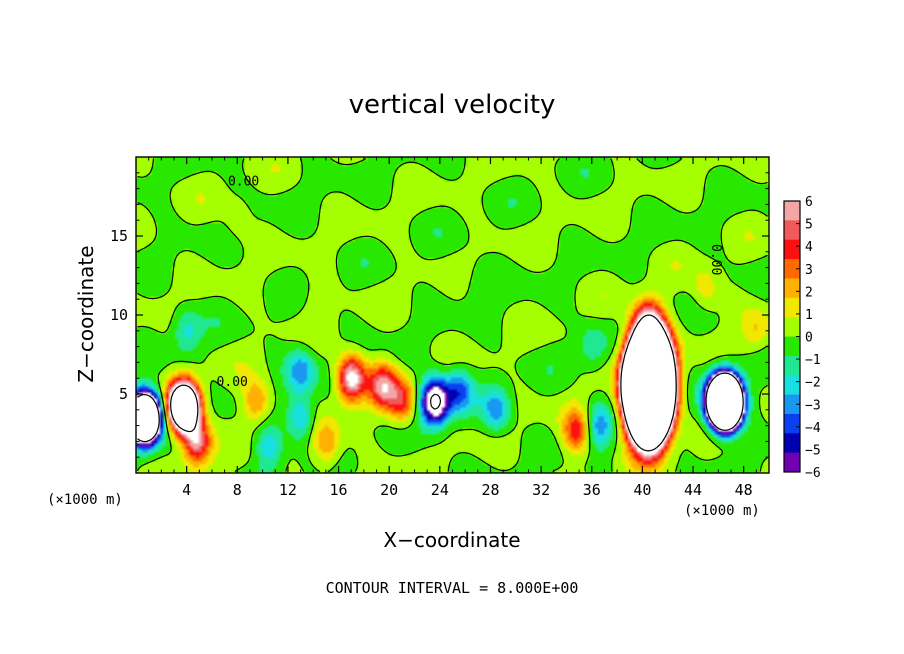 This screenshot has width=904, height=654. What do you see at coordinates (813, 428) in the screenshot?
I see `colorbar-tick-label: −4` at bounding box center [813, 428].